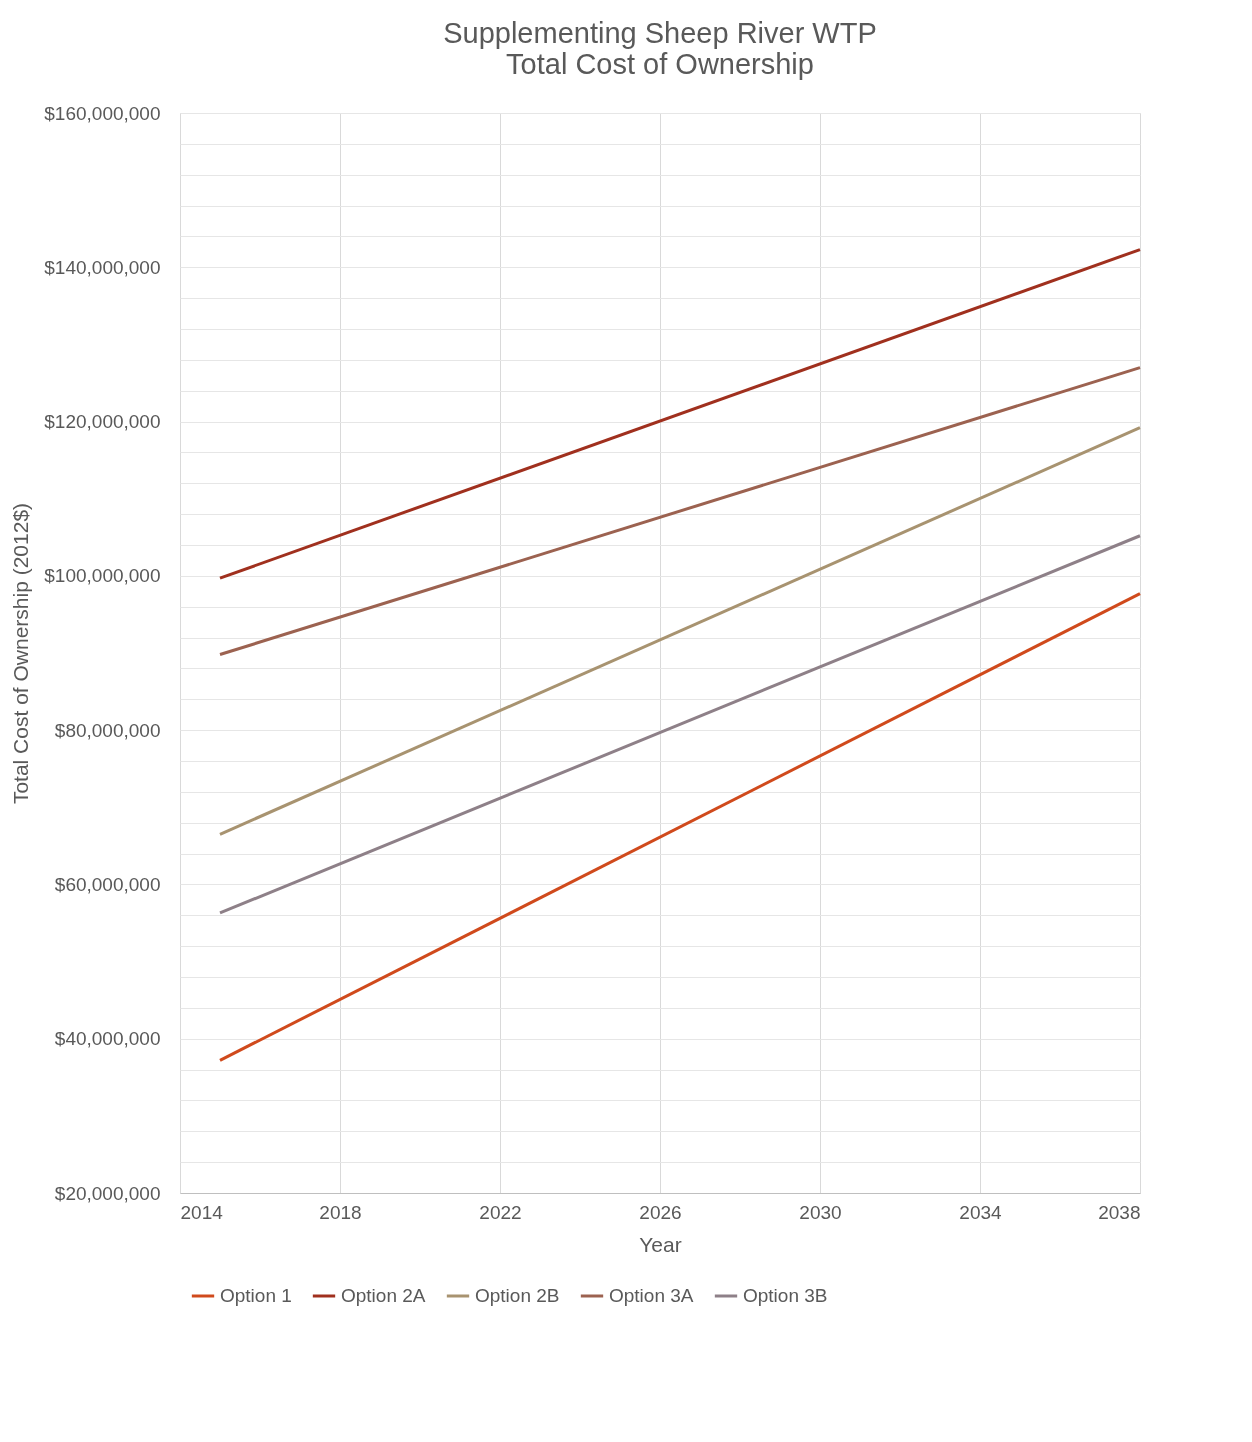 This screenshot has width=1252, height=1442. I want to click on x-axis-title: Year, so click(660, 1244).